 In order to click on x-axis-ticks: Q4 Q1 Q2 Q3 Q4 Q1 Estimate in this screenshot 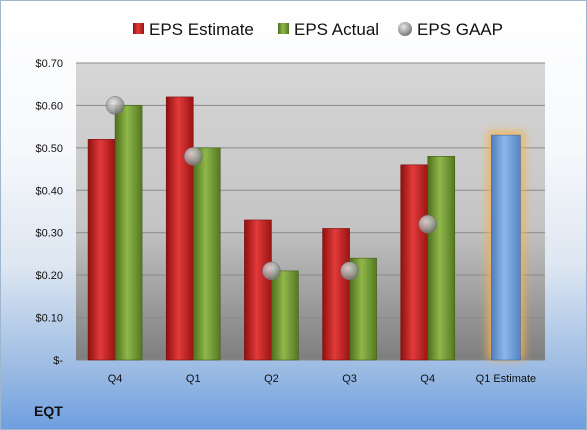, I will do `click(322, 379)`.